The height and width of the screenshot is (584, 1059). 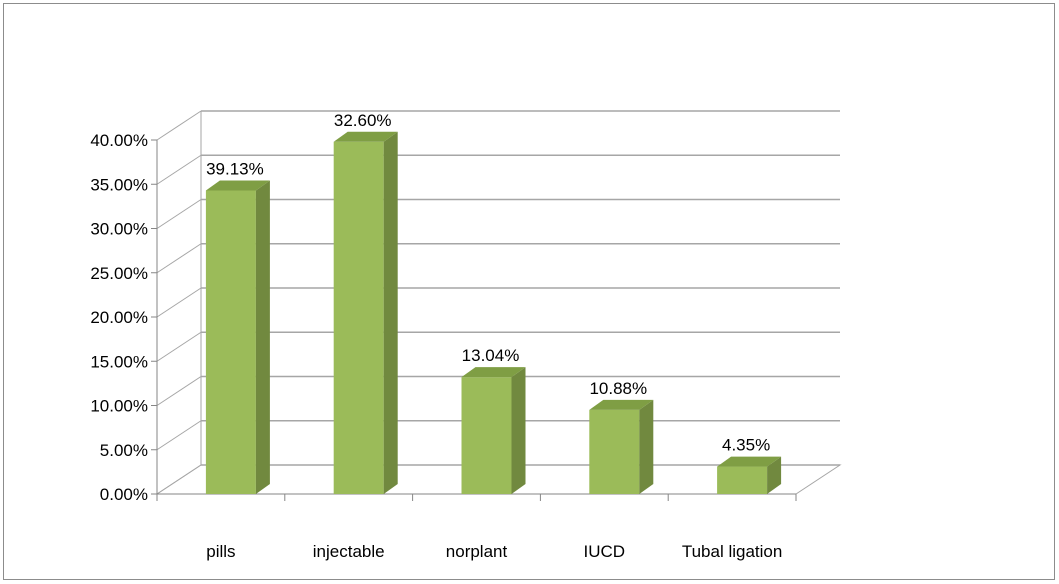 What do you see at coordinates (119, 317) in the screenshot?
I see `y-tick-label: 20.00%` at bounding box center [119, 317].